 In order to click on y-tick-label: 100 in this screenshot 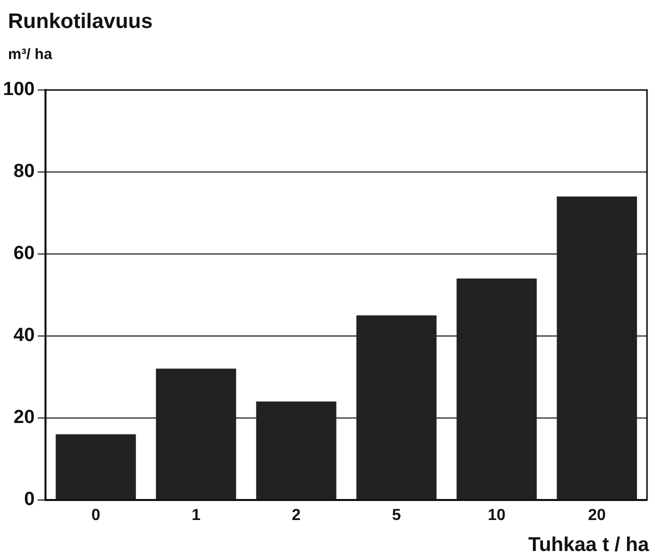, I will do `click(19, 89)`.